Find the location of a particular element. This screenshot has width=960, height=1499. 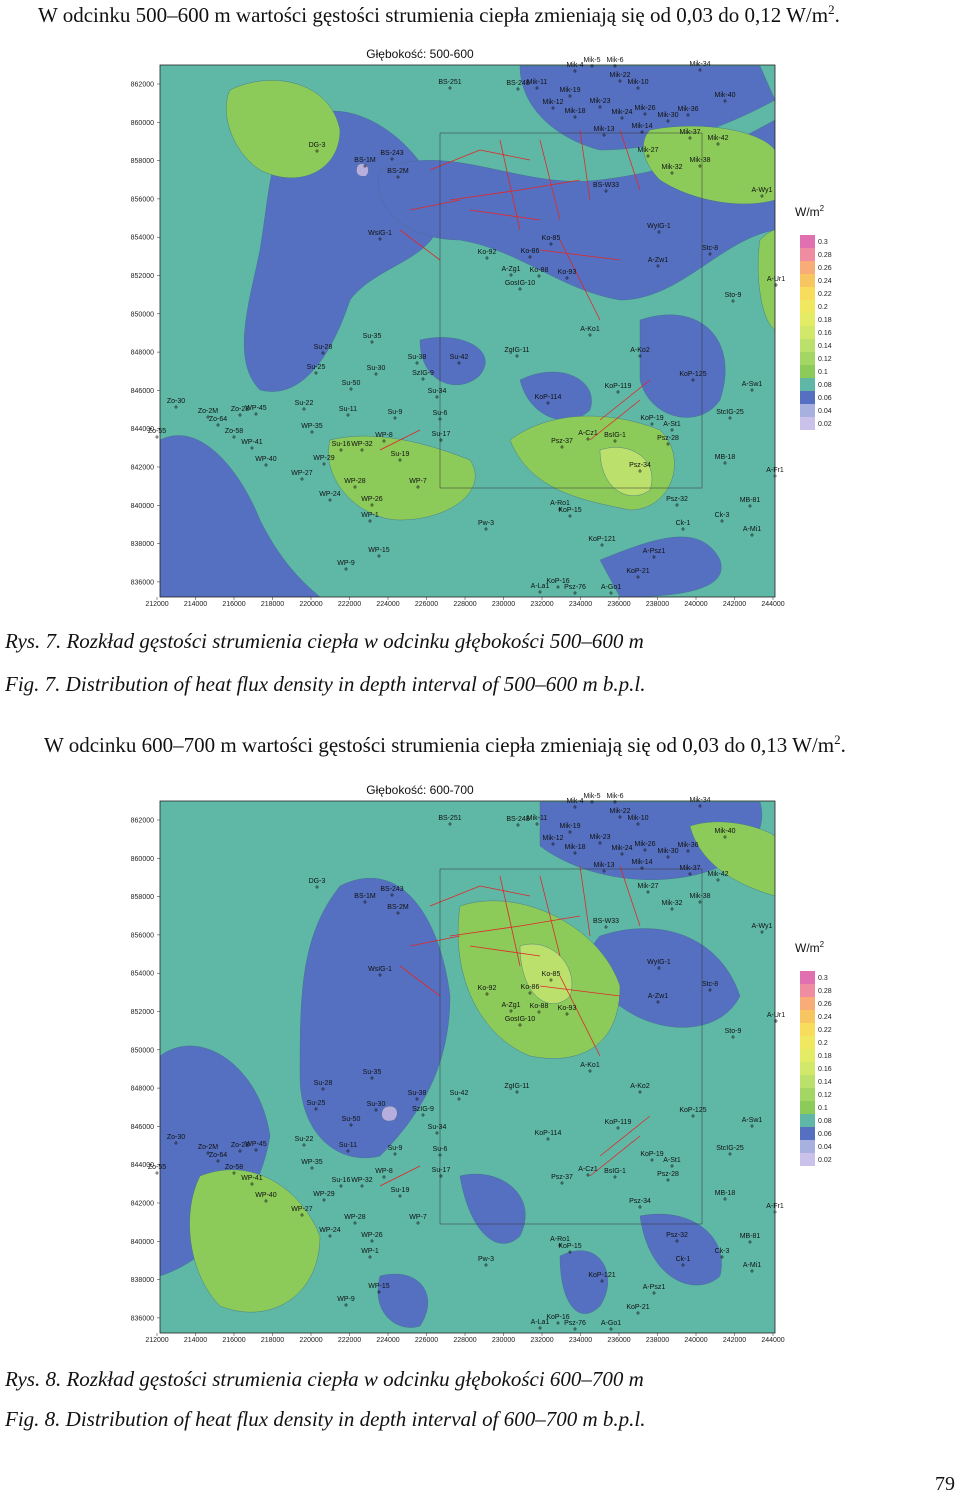

well-label: Su-9 is located at coordinates (395, 1148).